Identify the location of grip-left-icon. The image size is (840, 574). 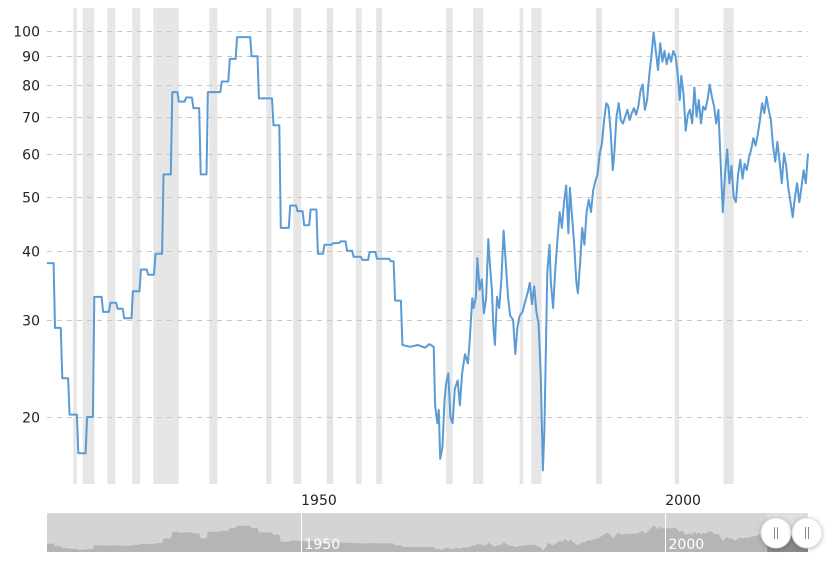
(776, 533).